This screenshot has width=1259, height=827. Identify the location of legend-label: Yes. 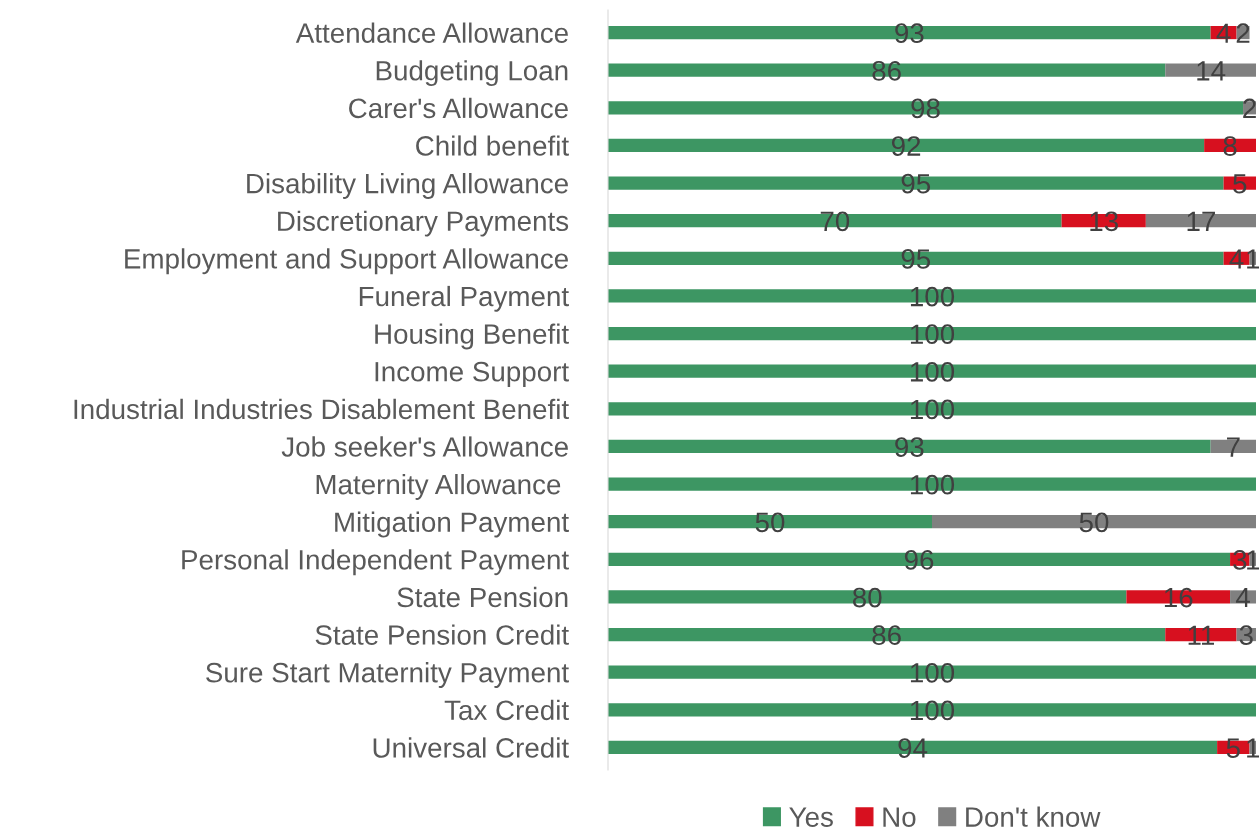
(811, 817).